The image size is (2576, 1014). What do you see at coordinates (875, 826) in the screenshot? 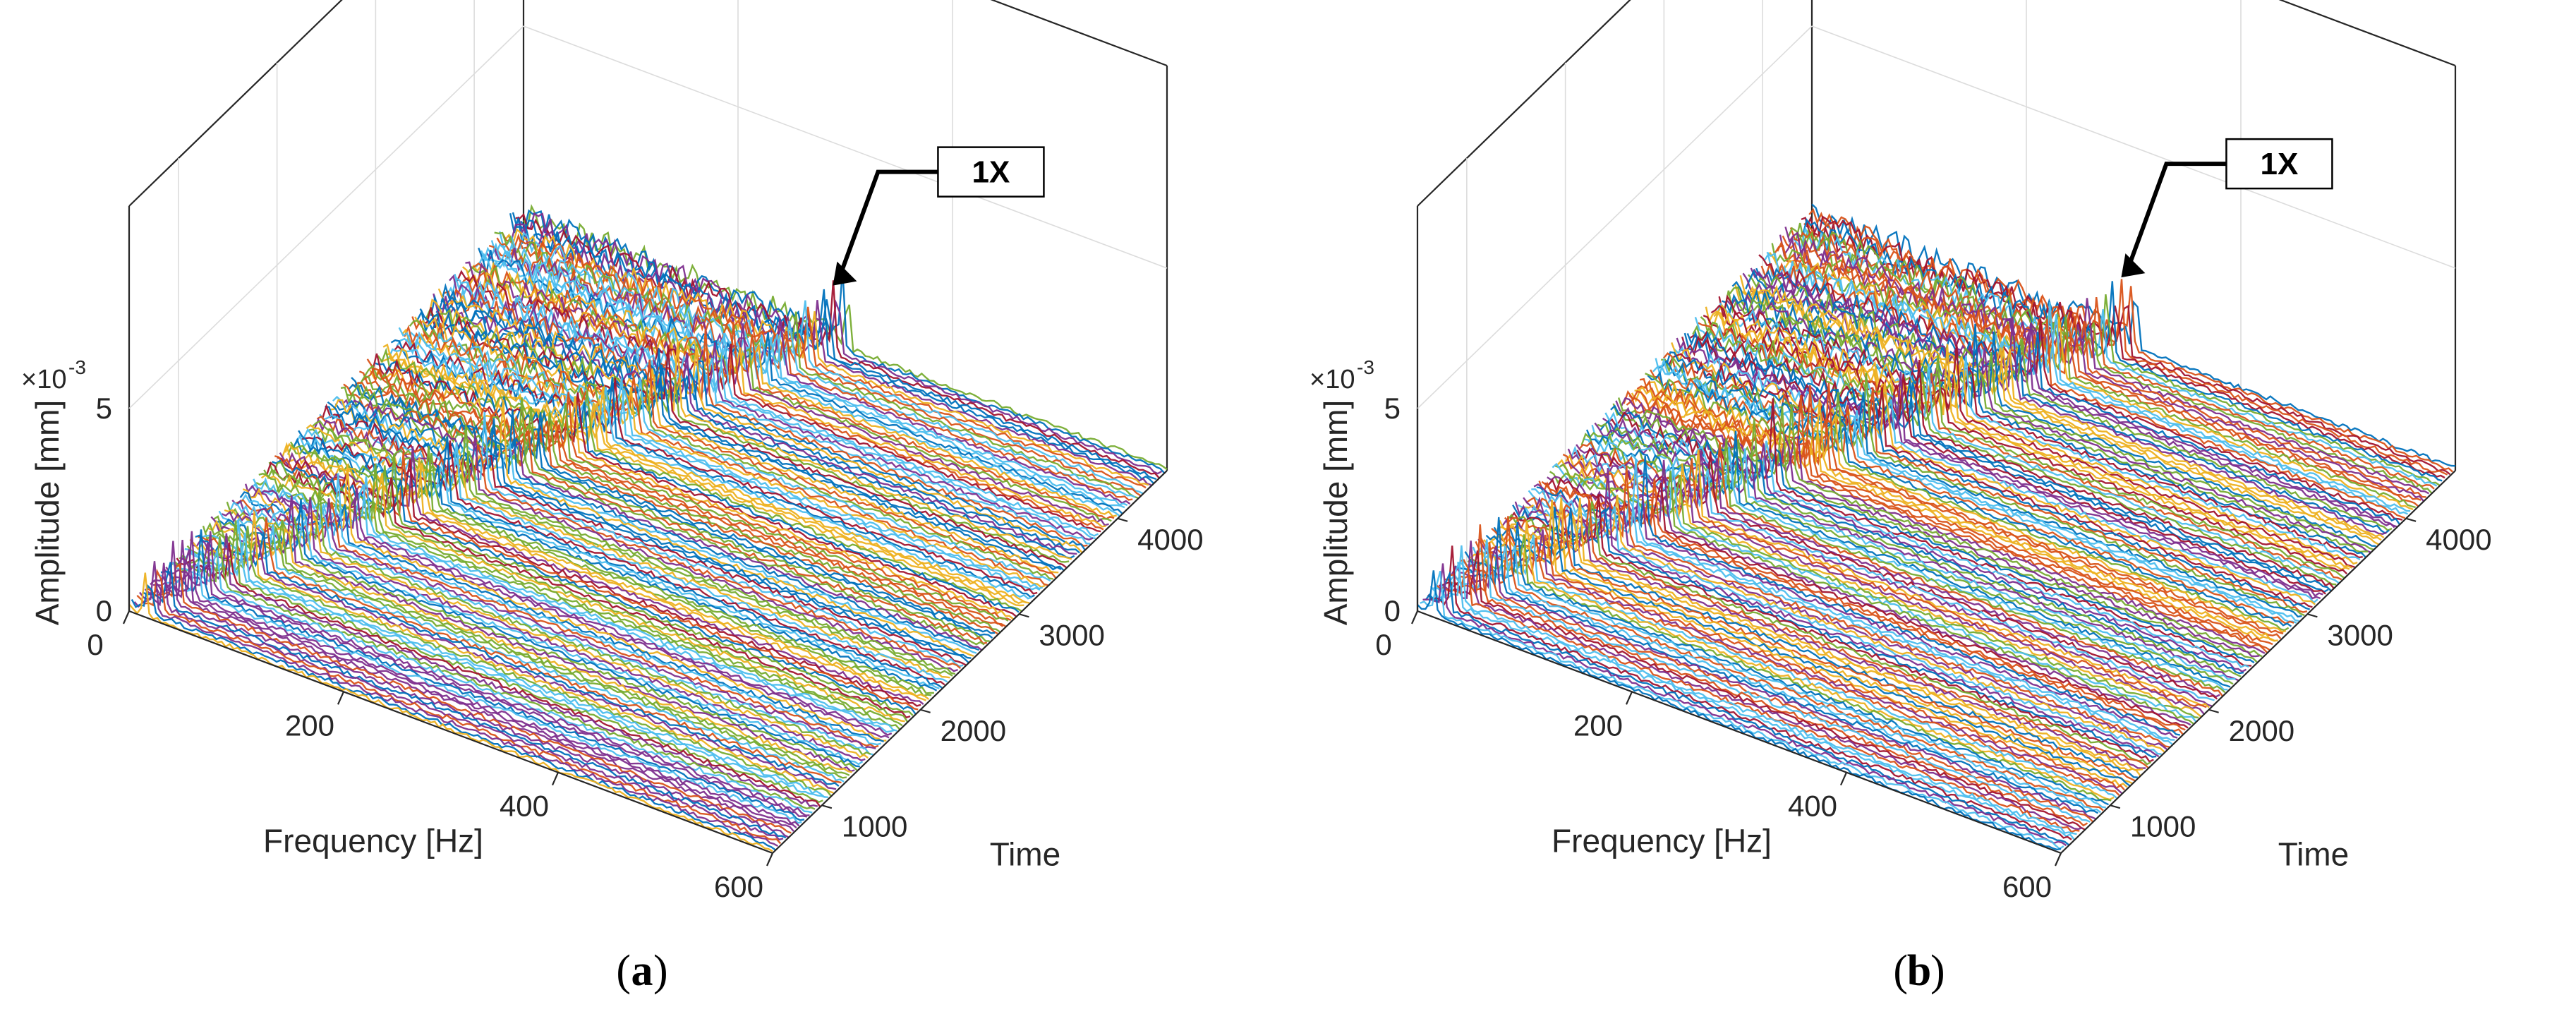
I see `y-tick-label: 1000` at bounding box center [875, 826].